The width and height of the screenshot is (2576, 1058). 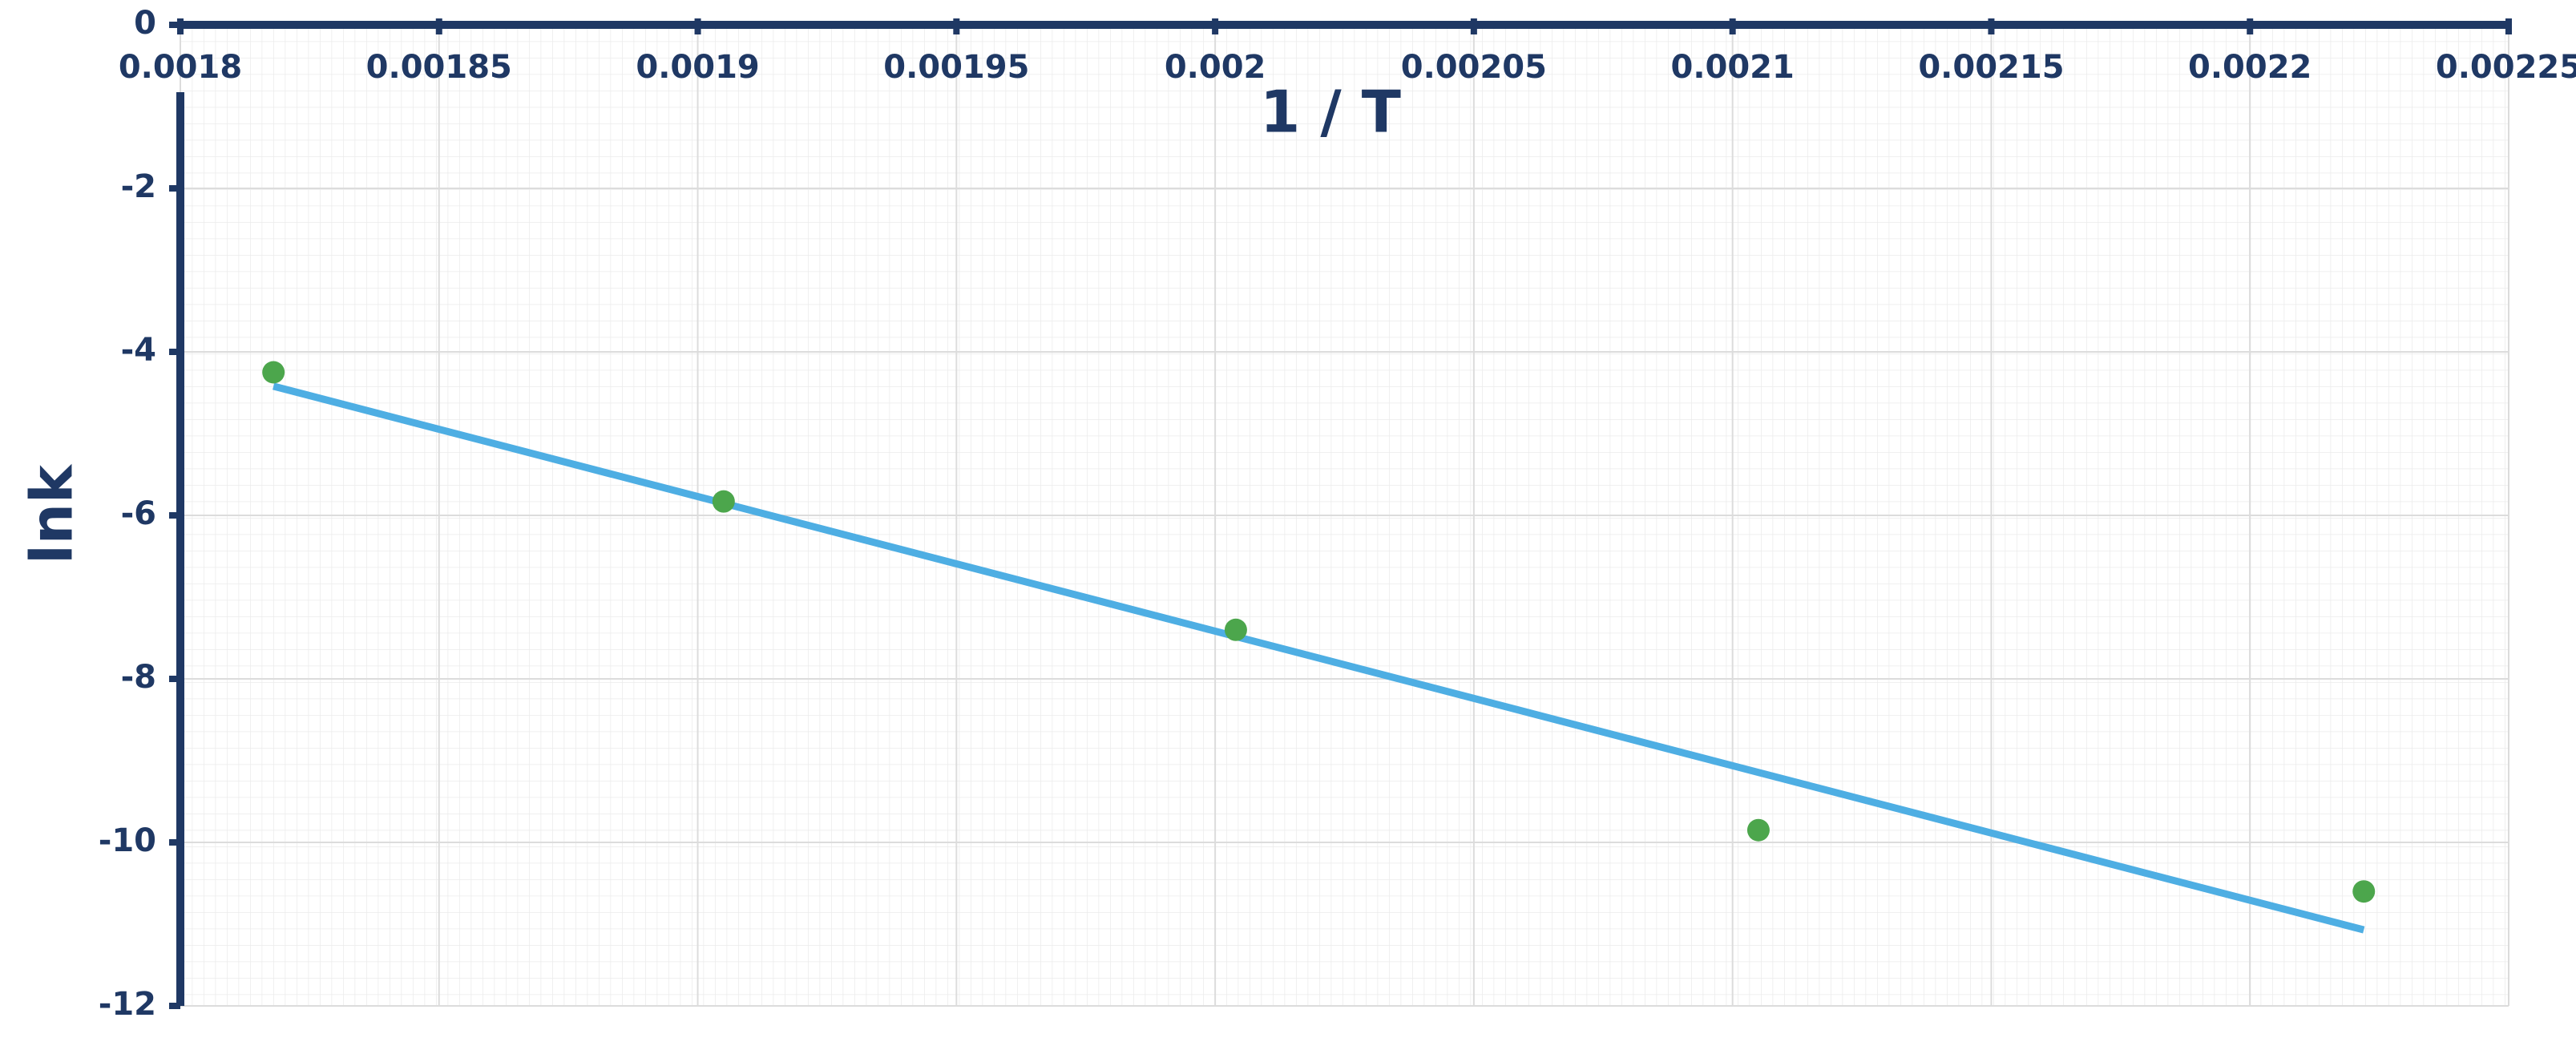 I want to click on y-tick-label: -2, so click(x=139, y=186).